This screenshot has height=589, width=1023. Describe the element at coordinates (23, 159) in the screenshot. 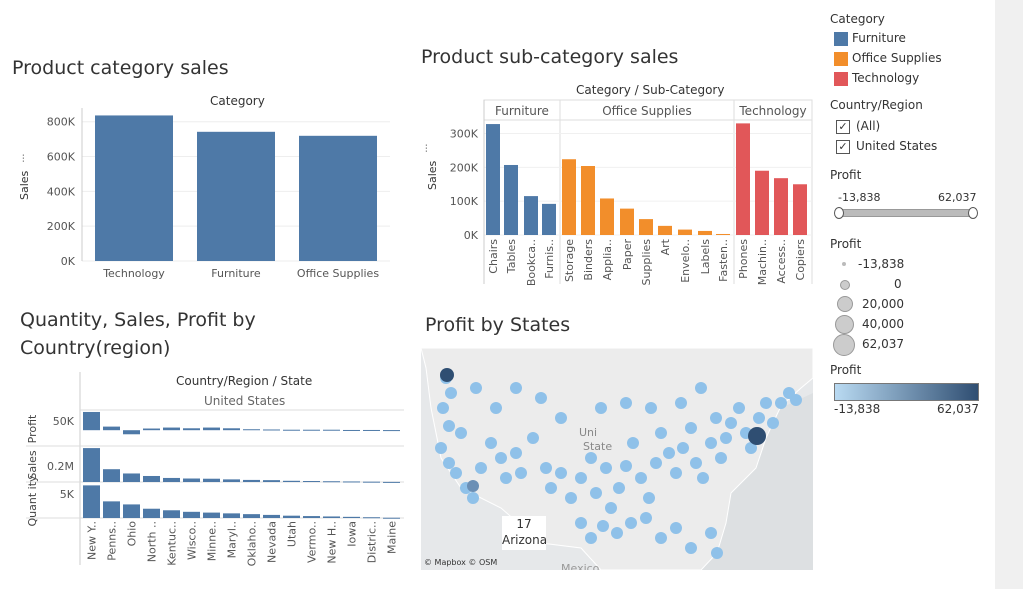

I see `chart1-sort-icon: ⫶` at that location.